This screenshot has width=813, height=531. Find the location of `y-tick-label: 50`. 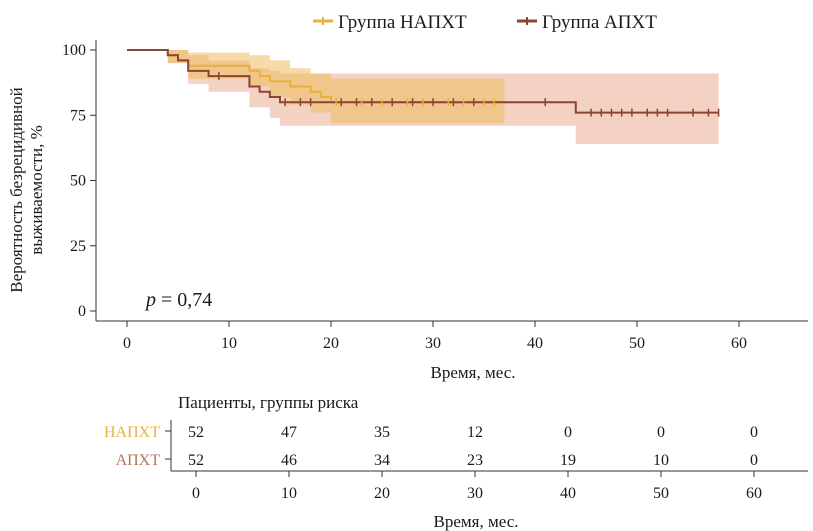

y-tick-label: 50 is located at coordinates (78, 181).